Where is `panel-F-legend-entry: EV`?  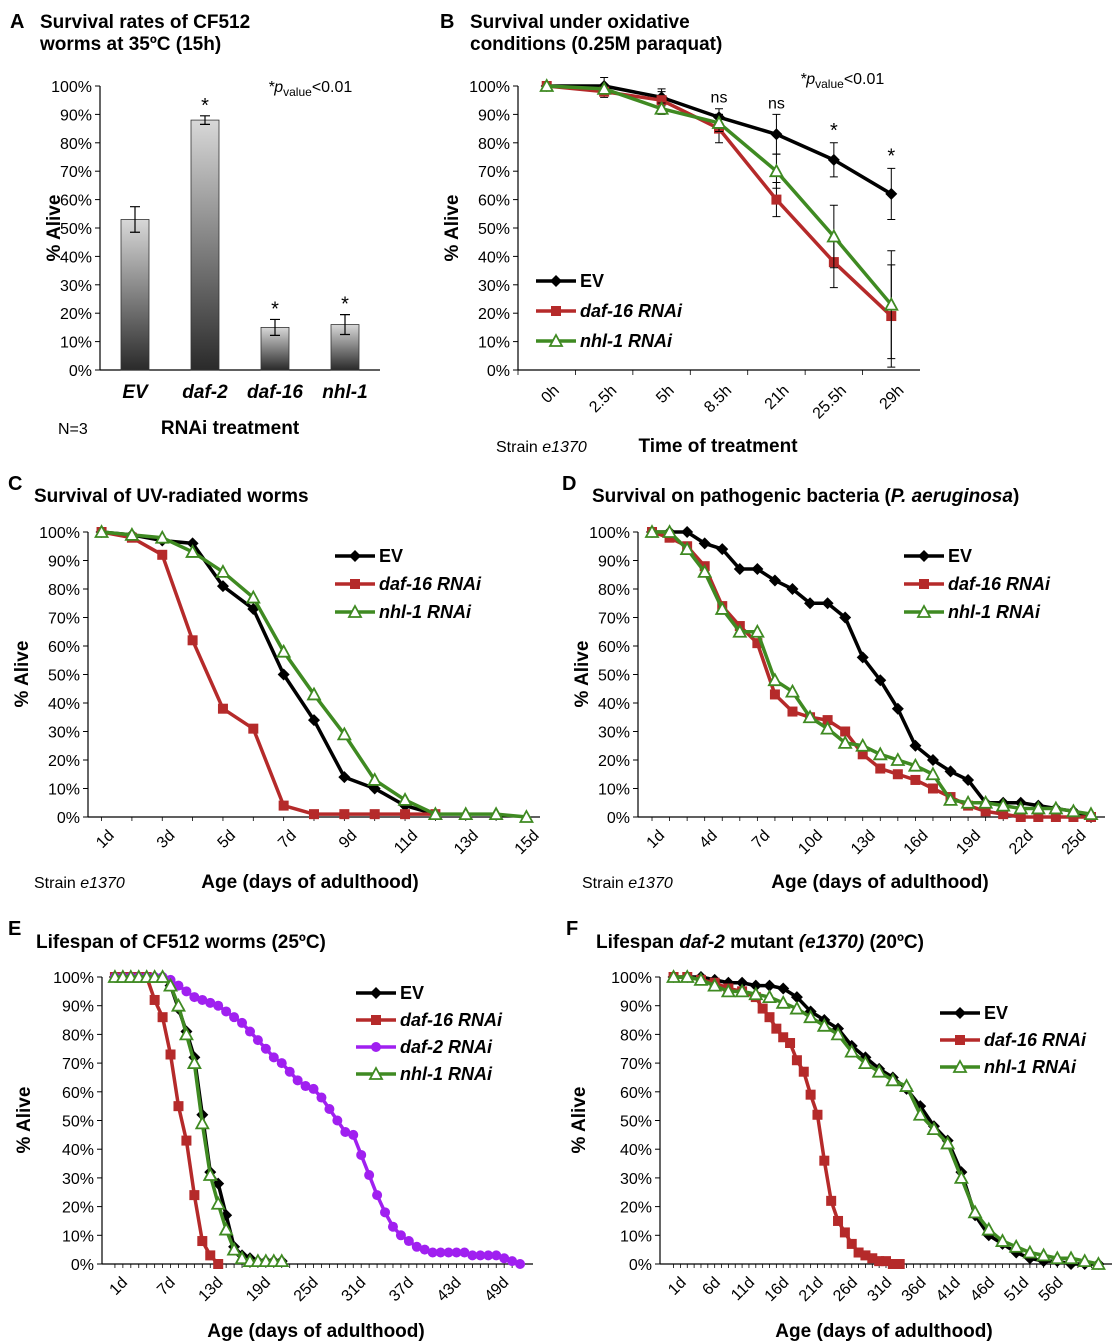 panel-F-legend-entry: EV is located at coordinates (996, 1013).